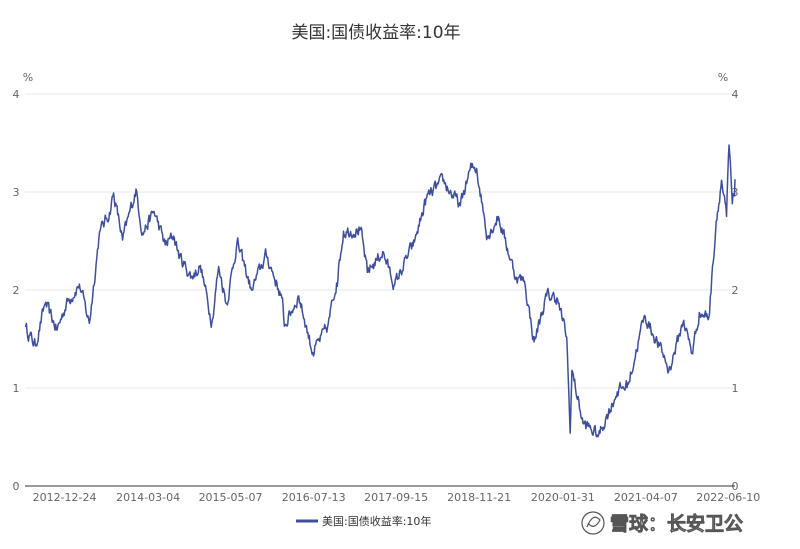  I want to click on legend-label: 美国:国债收益率:10年, so click(376, 521).